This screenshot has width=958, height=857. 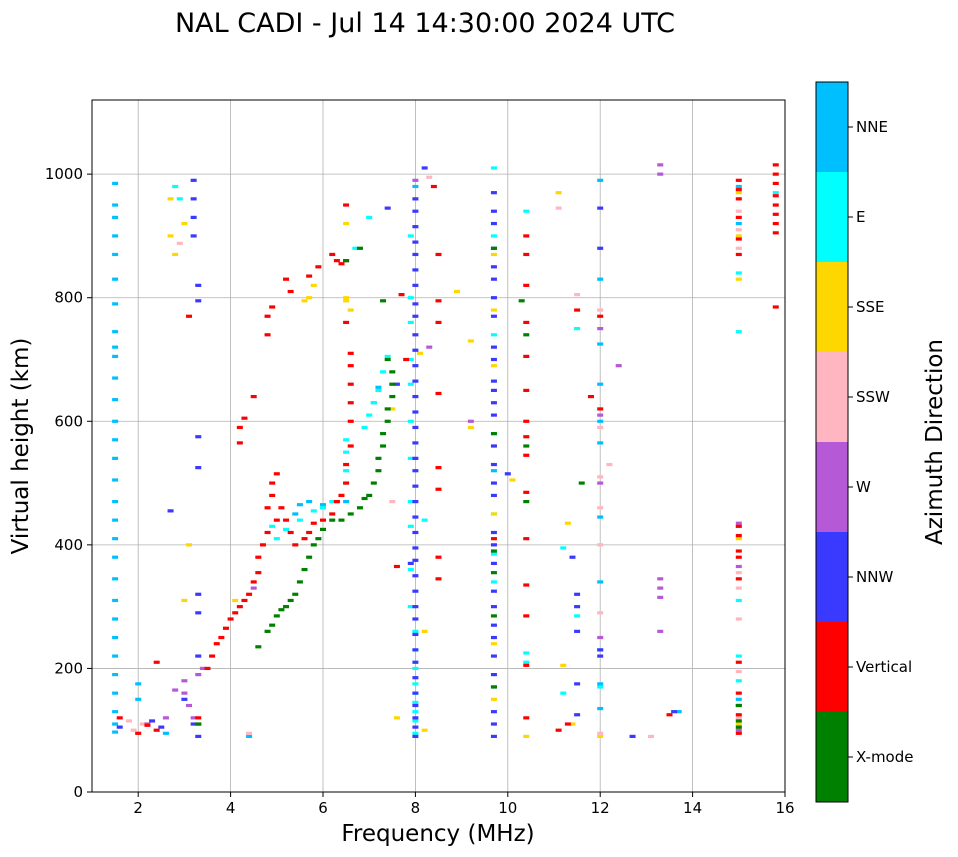 I want to click on colorbar-tick-label: W, so click(x=863, y=487).